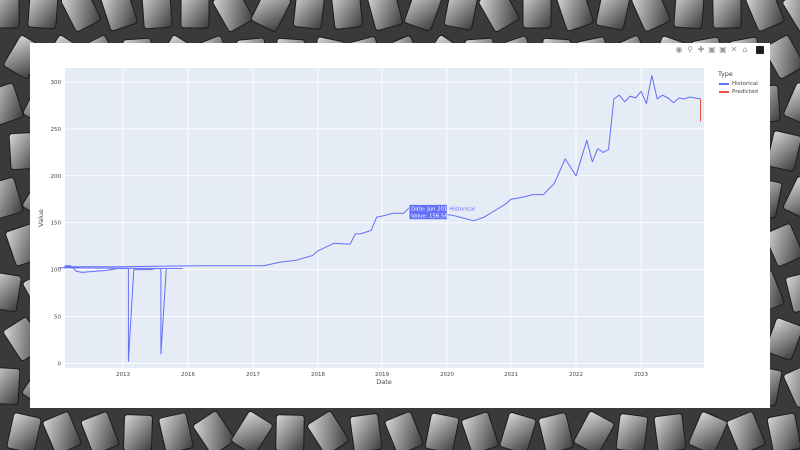 The width and height of the screenshot is (800, 450). Describe the element at coordinates (188, 375) in the screenshot. I see `x-tick-label: 2016` at that location.